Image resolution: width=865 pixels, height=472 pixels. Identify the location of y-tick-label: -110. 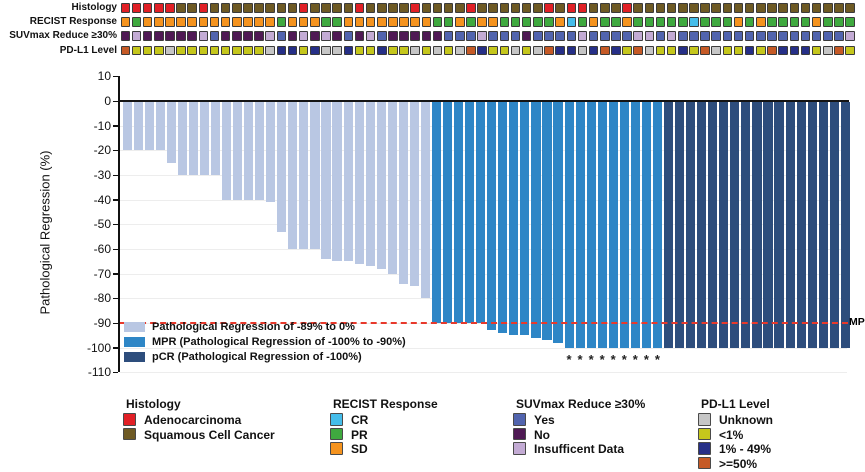
(99, 372).